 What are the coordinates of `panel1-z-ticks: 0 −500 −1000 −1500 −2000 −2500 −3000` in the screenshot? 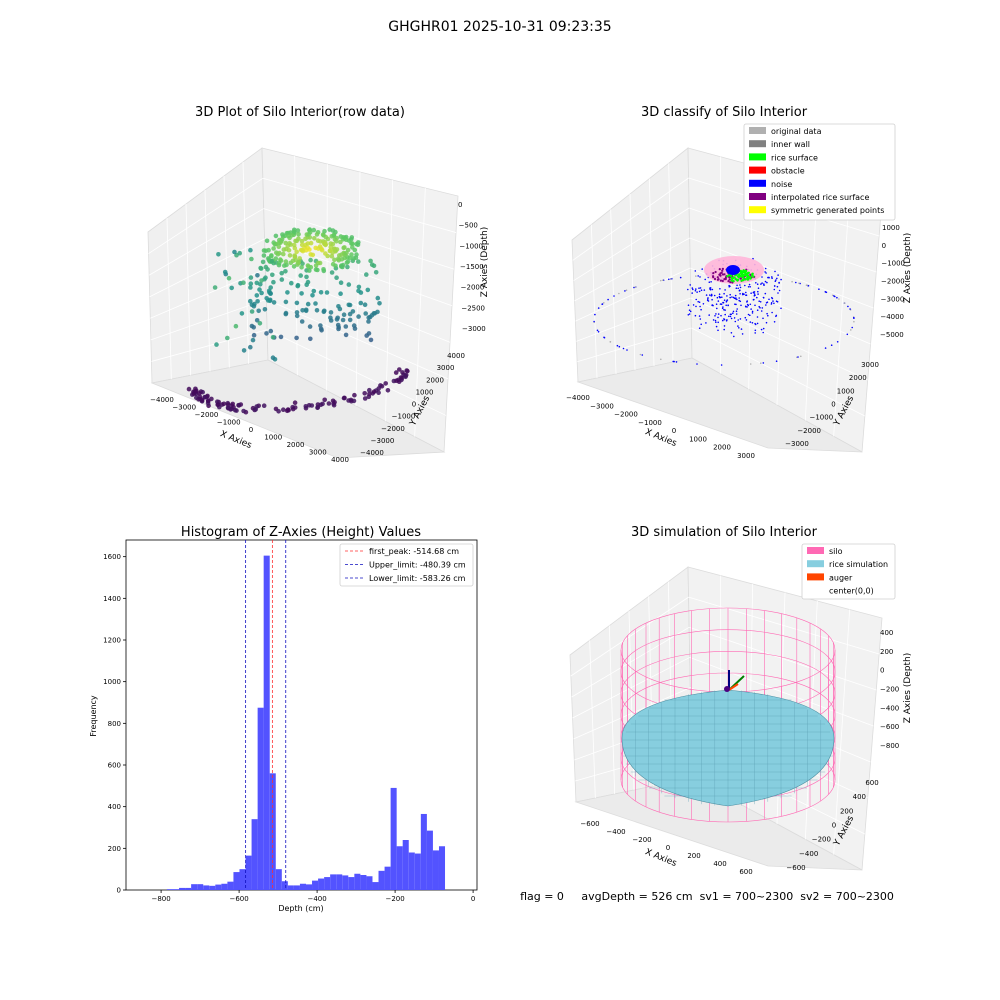 It's located at (472, 267).